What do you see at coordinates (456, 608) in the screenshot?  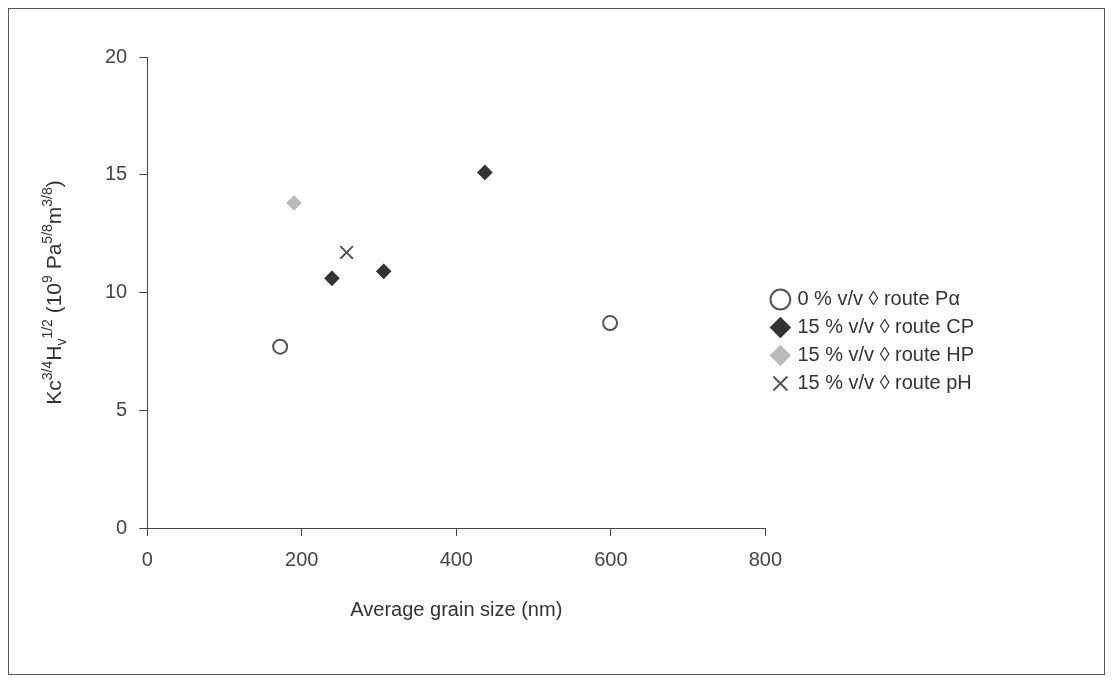 I see `x-axis-title: Average grain size (nm)` at bounding box center [456, 608].